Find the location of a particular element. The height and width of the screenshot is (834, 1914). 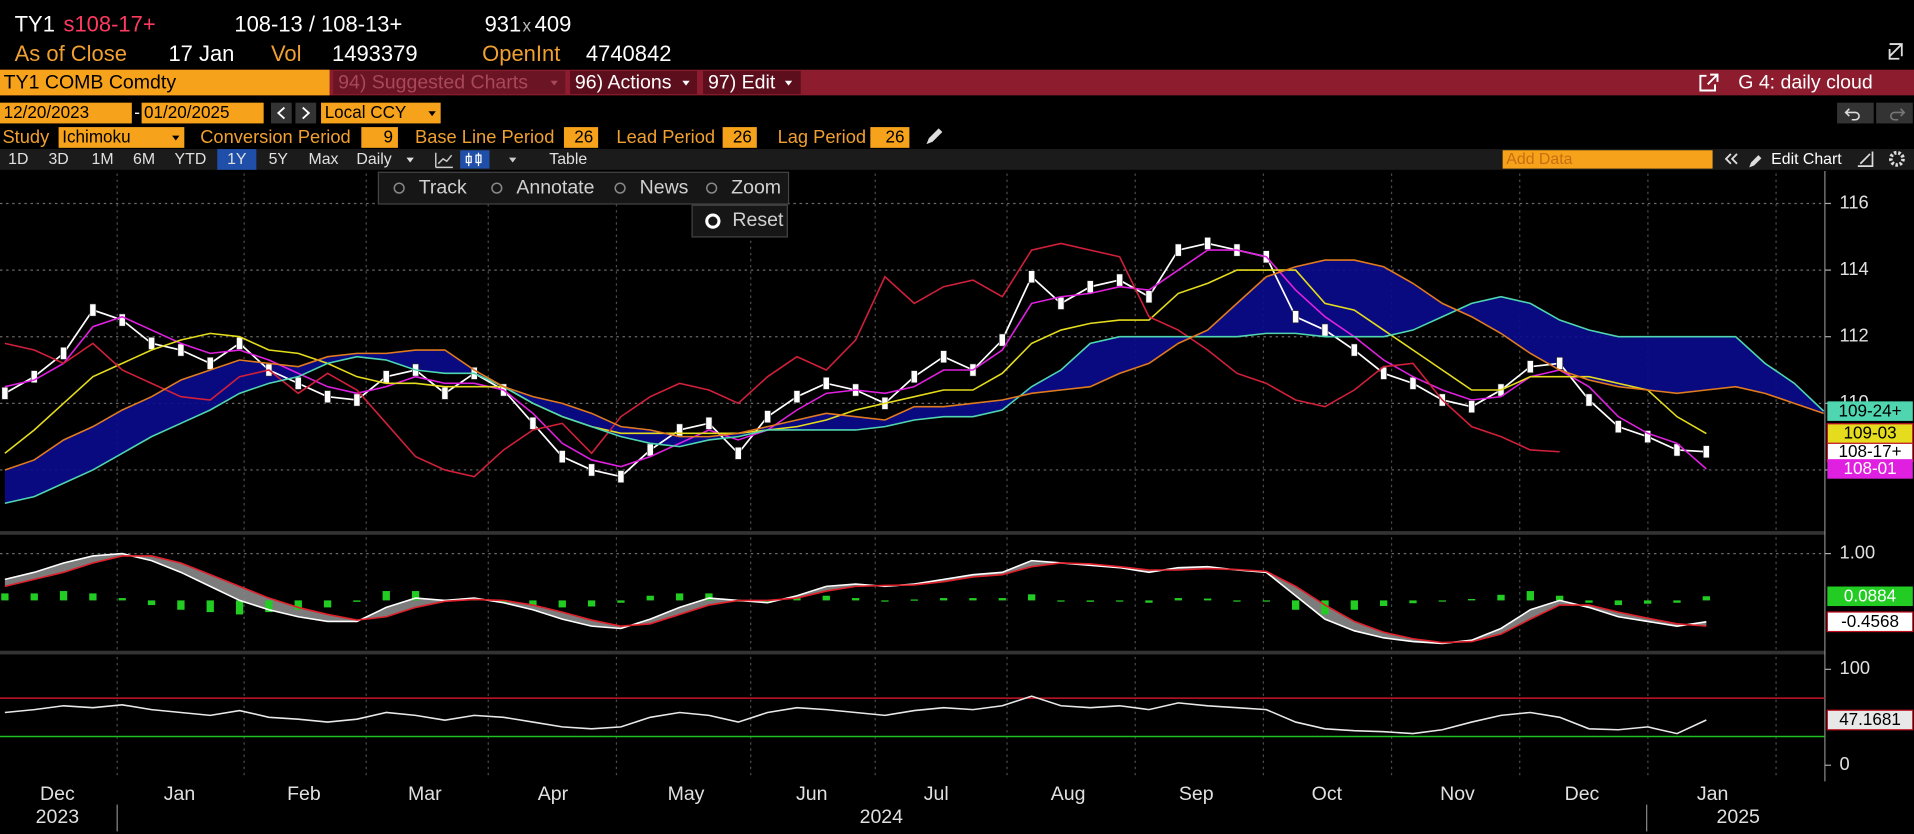

security-box is located at coordinates (165, 82).